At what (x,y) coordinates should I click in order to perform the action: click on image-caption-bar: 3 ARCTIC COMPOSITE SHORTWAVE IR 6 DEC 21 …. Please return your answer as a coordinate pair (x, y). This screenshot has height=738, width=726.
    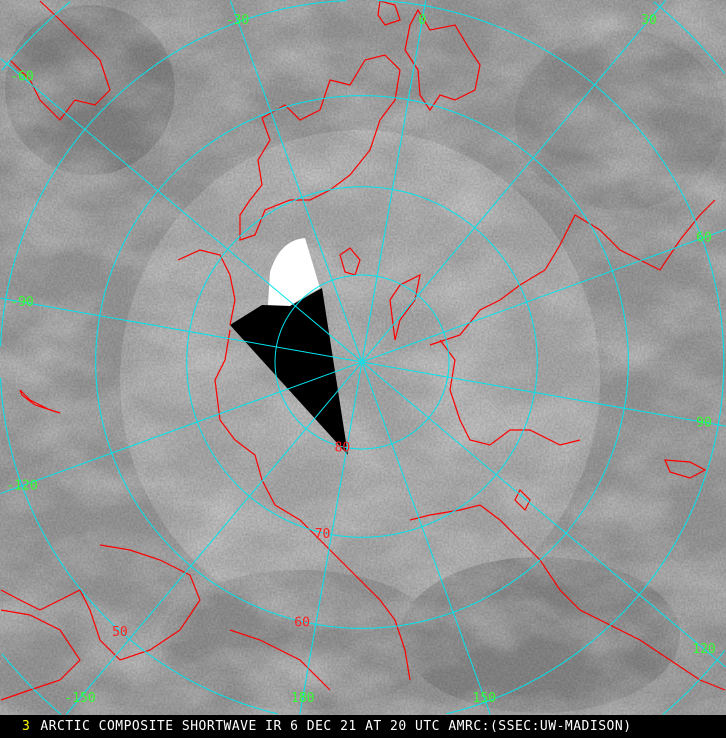
    Looking at the image, I should click on (363, 726).